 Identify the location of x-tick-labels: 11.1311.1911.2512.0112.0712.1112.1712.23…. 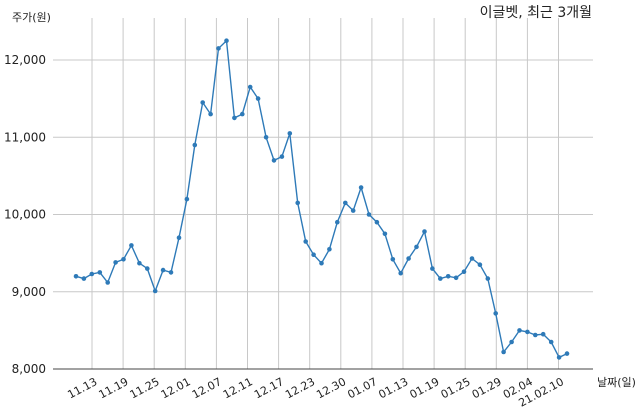
(315, 392).